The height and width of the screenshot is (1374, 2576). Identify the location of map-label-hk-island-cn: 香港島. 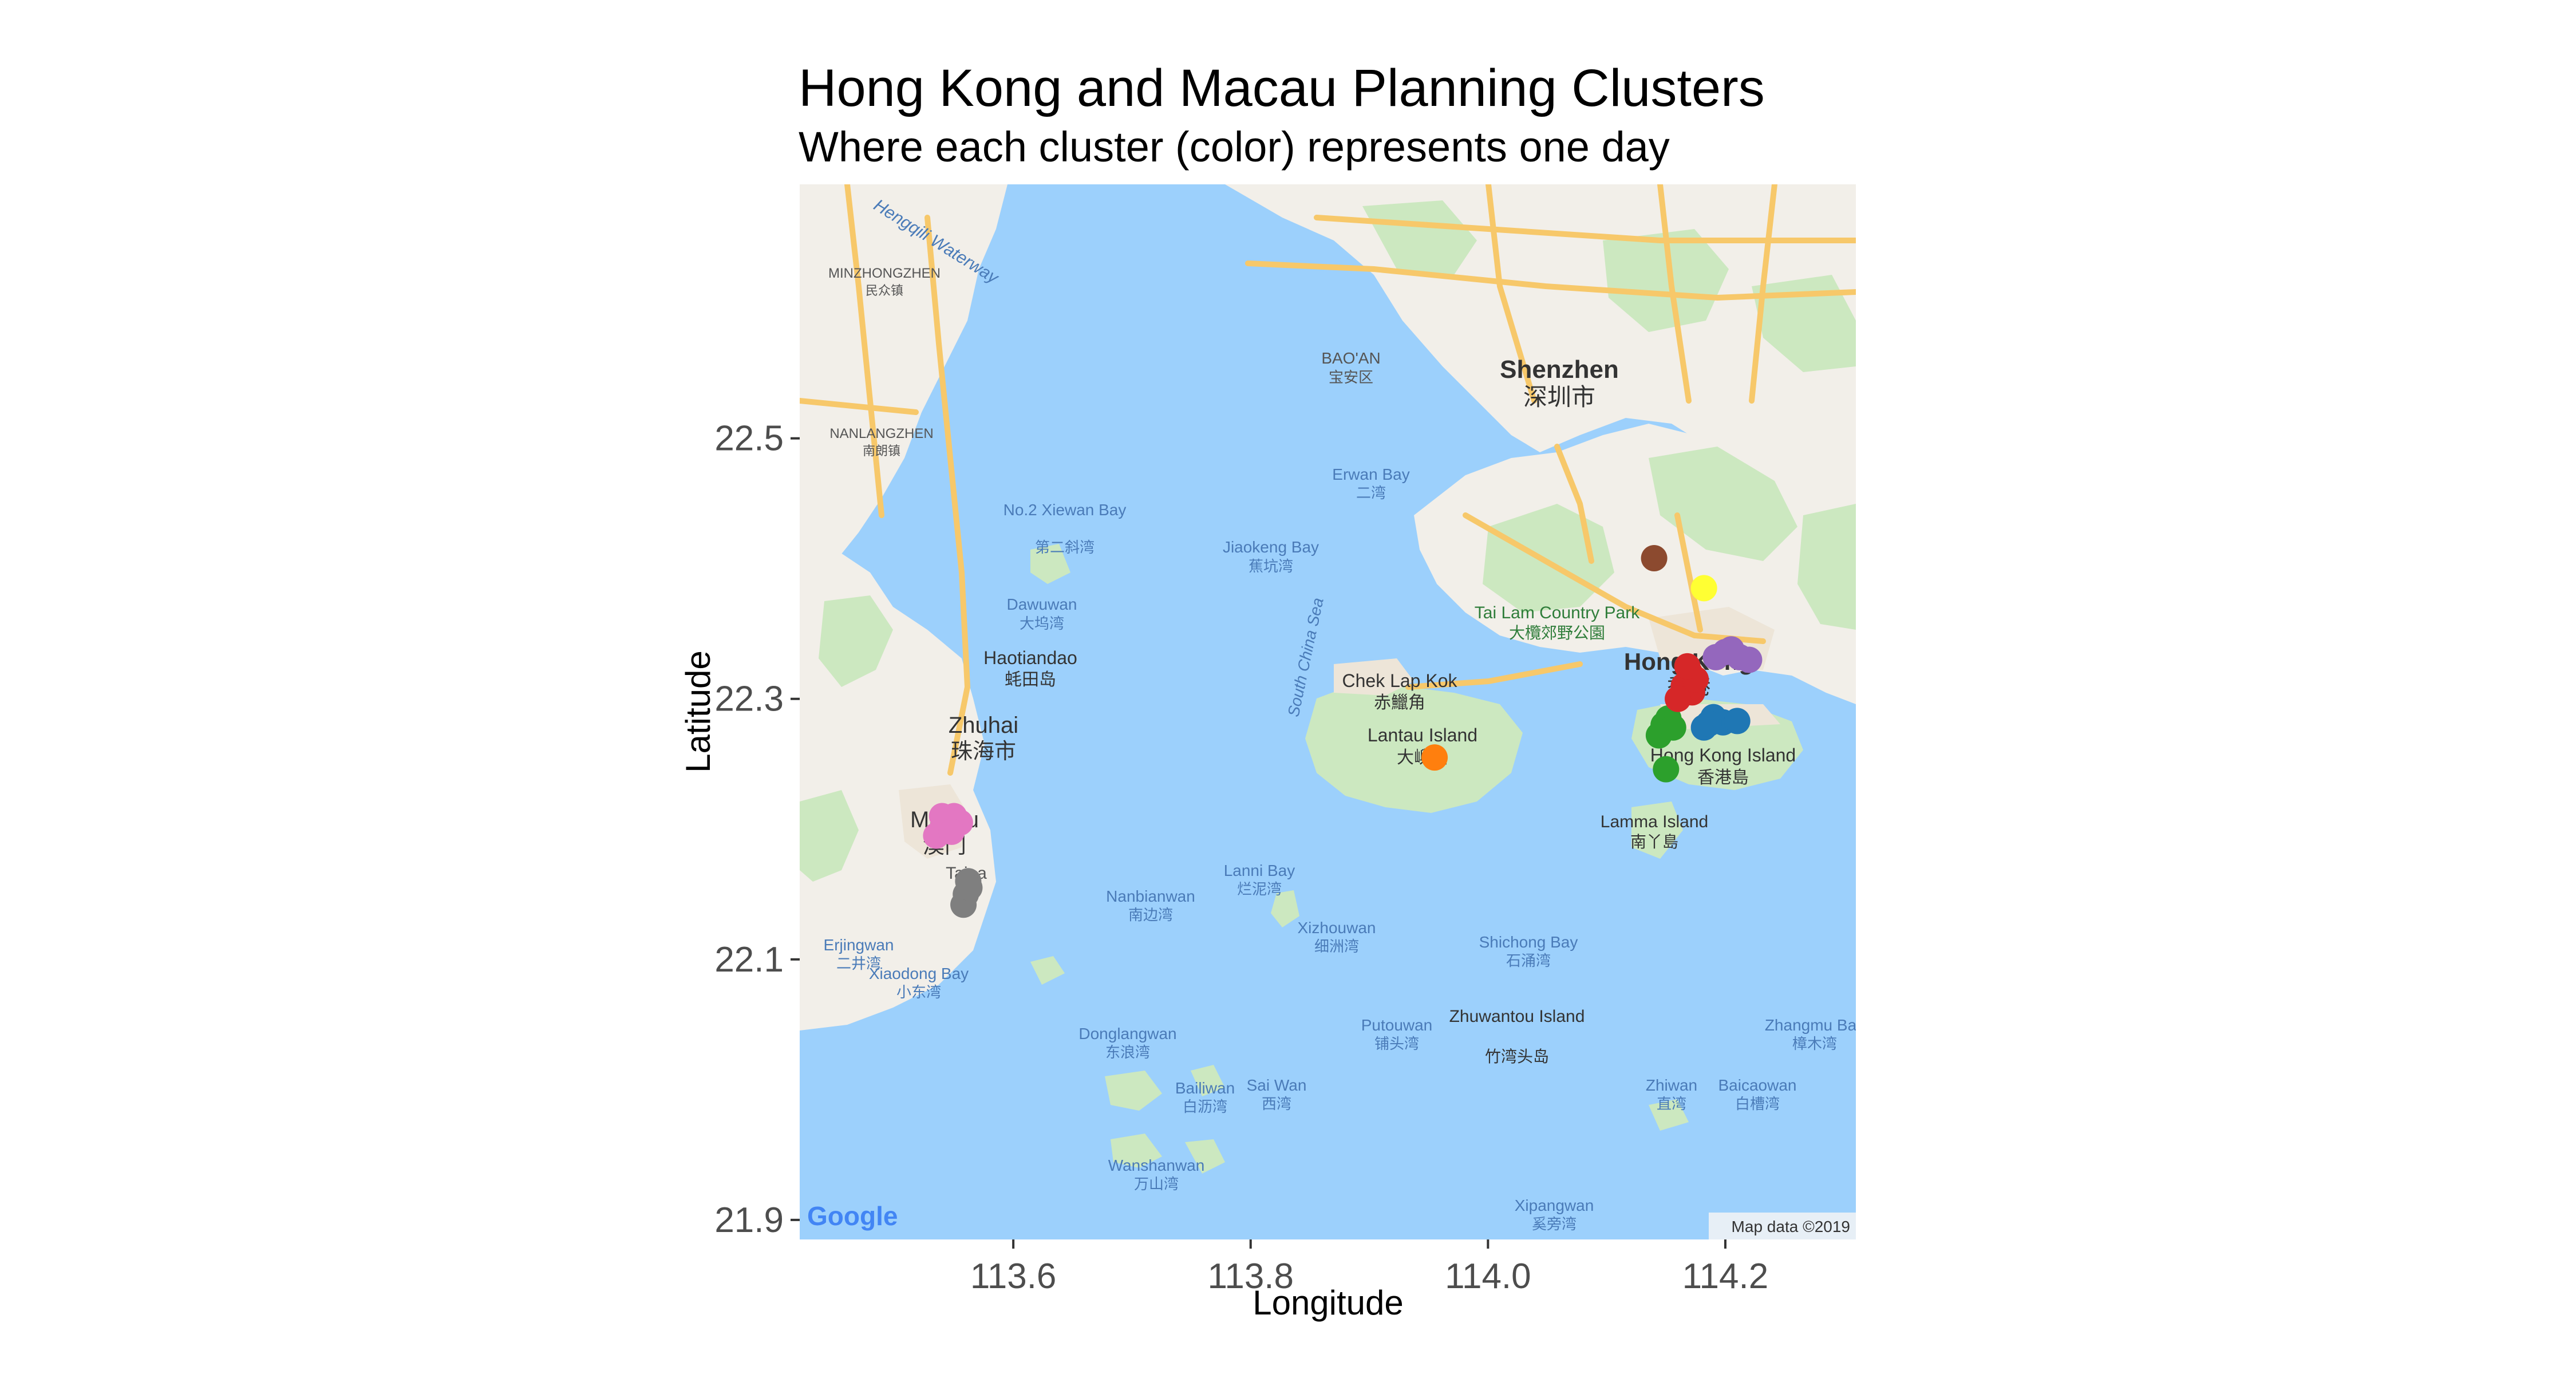
(1723, 777).